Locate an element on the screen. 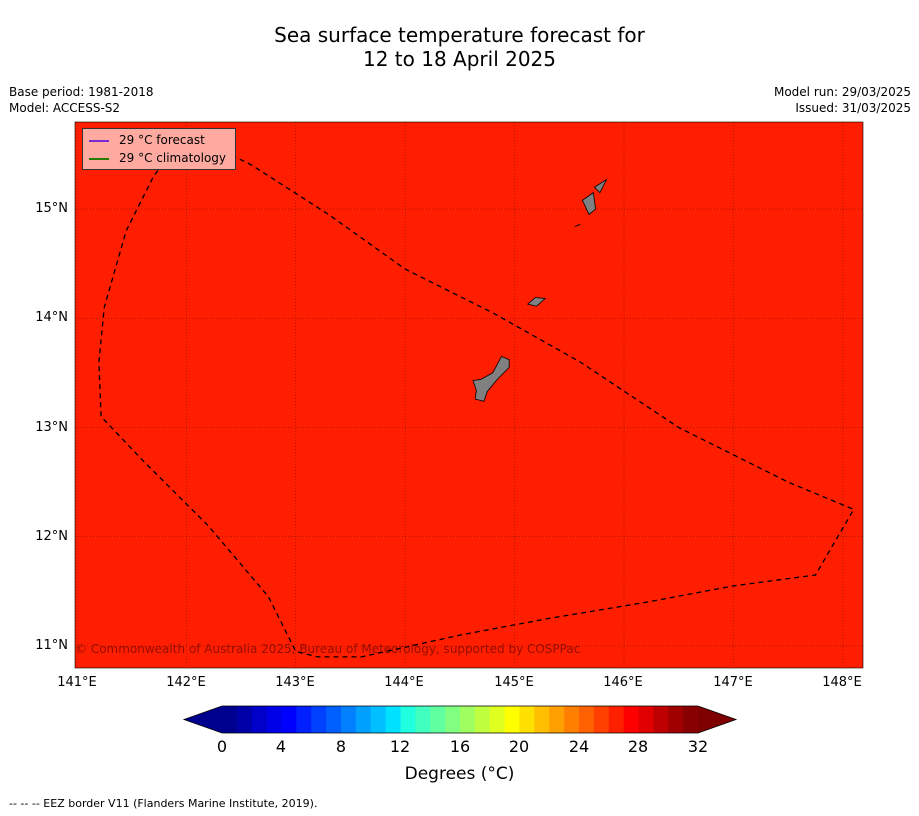  lat-tick-label: 14°N is located at coordinates (51, 317).